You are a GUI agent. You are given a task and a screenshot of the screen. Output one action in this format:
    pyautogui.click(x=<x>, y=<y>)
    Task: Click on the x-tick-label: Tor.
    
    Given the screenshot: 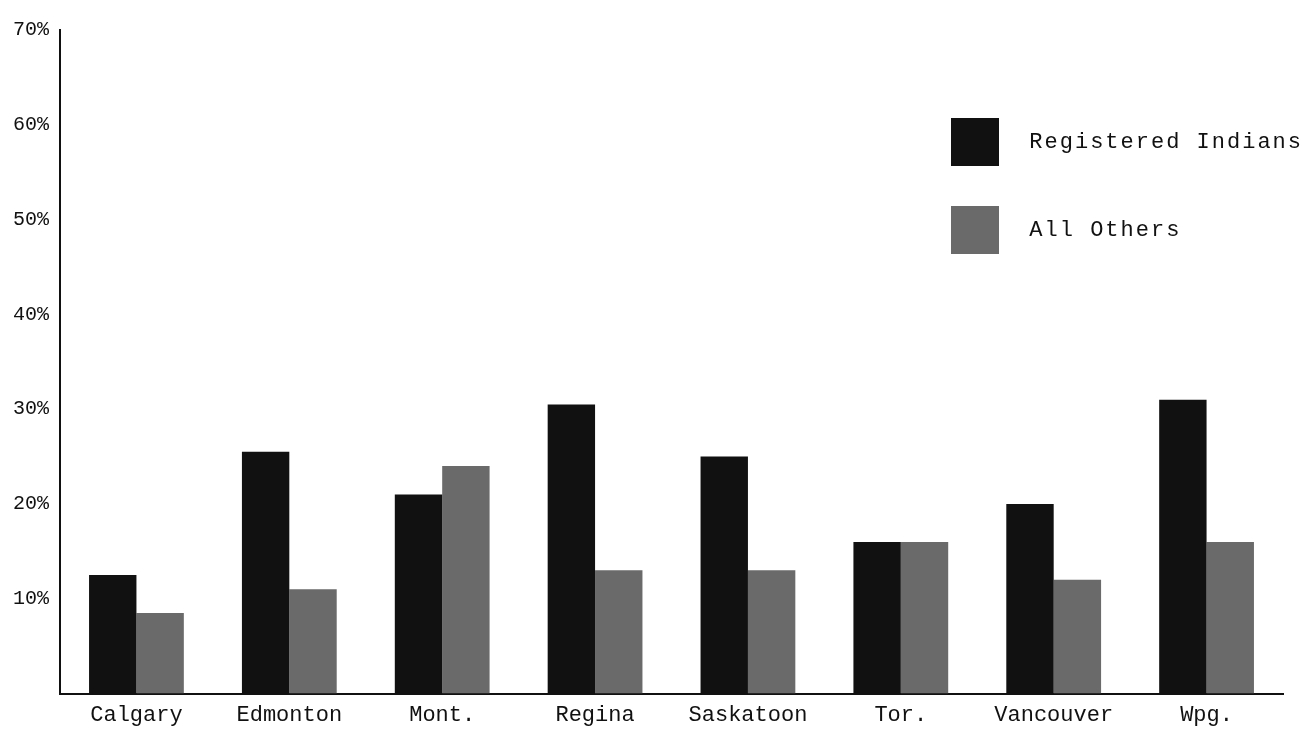 What is the action you would take?
    pyautogui.click(x=901, y=715)
    